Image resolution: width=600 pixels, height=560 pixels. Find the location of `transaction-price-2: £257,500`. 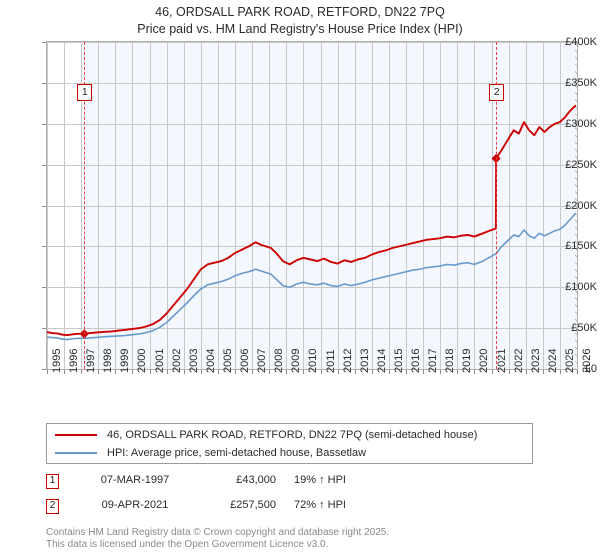

transaction-price-2: £257,500 is located at coordinates (253, 505).